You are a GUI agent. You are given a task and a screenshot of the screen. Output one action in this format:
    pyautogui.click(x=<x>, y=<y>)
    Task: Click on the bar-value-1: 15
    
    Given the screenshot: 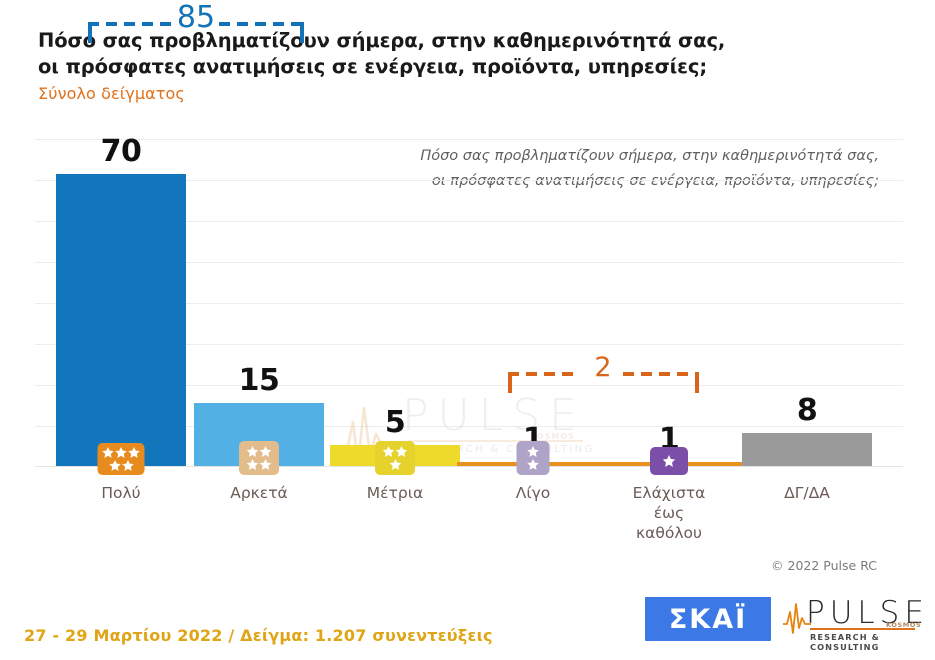 What is the action you would take?
    pyautogui.click(x=259, y=380)
    